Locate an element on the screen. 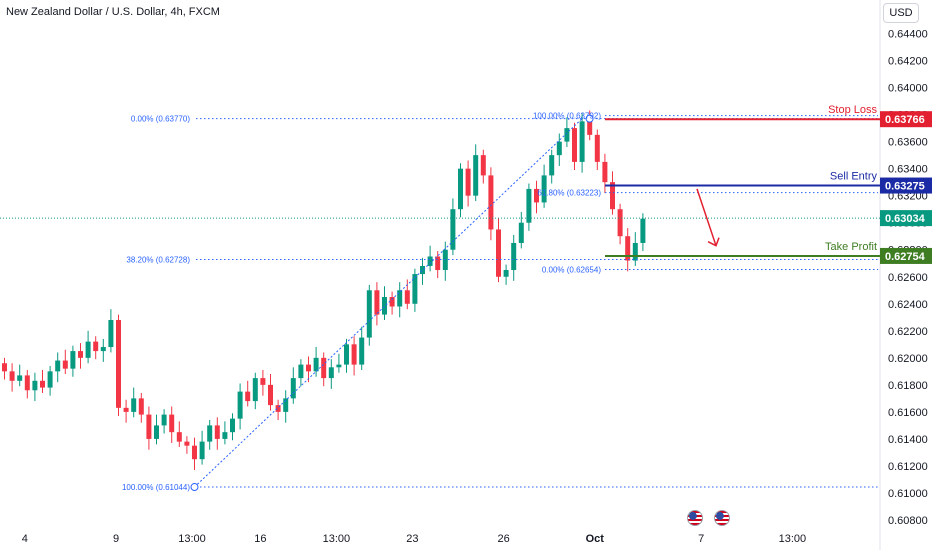 This screenshot has height=550, width=932. y-tick-label: 0.63600 is located at coordinates (908, 143).